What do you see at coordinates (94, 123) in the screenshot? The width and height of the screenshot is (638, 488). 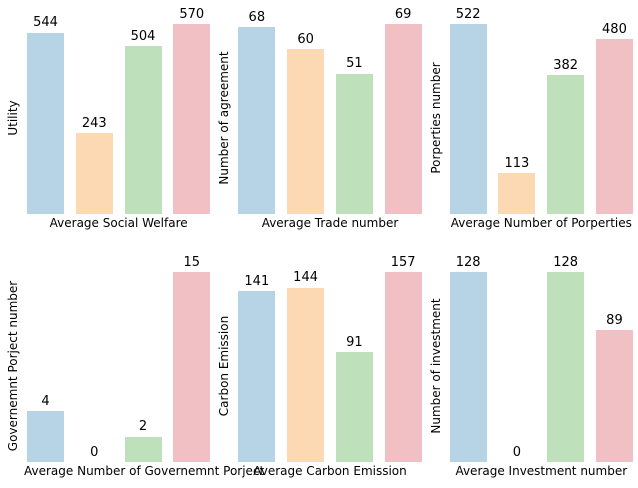 I see `bar-value-label: 243` at bounding box center [94, 123].